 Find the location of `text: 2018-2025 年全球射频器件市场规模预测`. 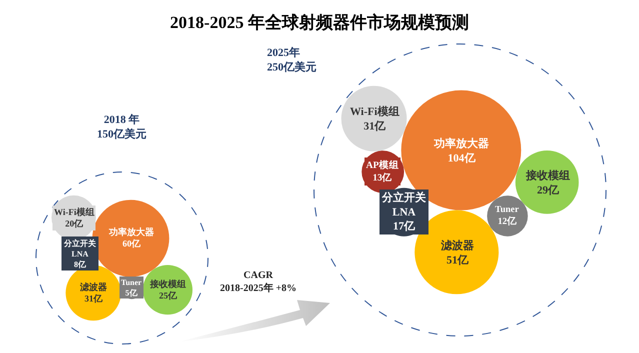

text: 2018-2025 年全球射频器件市场规模预测 is located at coordinates (319, 22).